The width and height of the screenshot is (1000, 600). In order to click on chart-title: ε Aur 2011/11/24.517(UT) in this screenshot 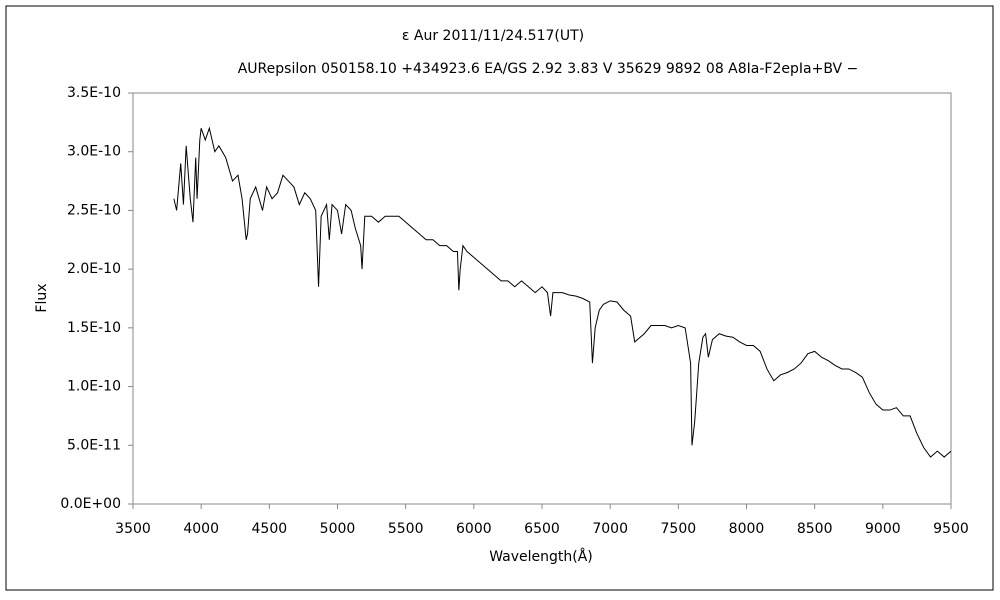, I will do `click(493, 36)`.